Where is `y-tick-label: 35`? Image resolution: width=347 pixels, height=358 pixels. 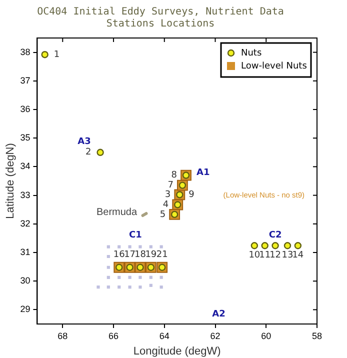
y-tick-label: 35 is located at coordinates (25, 137).